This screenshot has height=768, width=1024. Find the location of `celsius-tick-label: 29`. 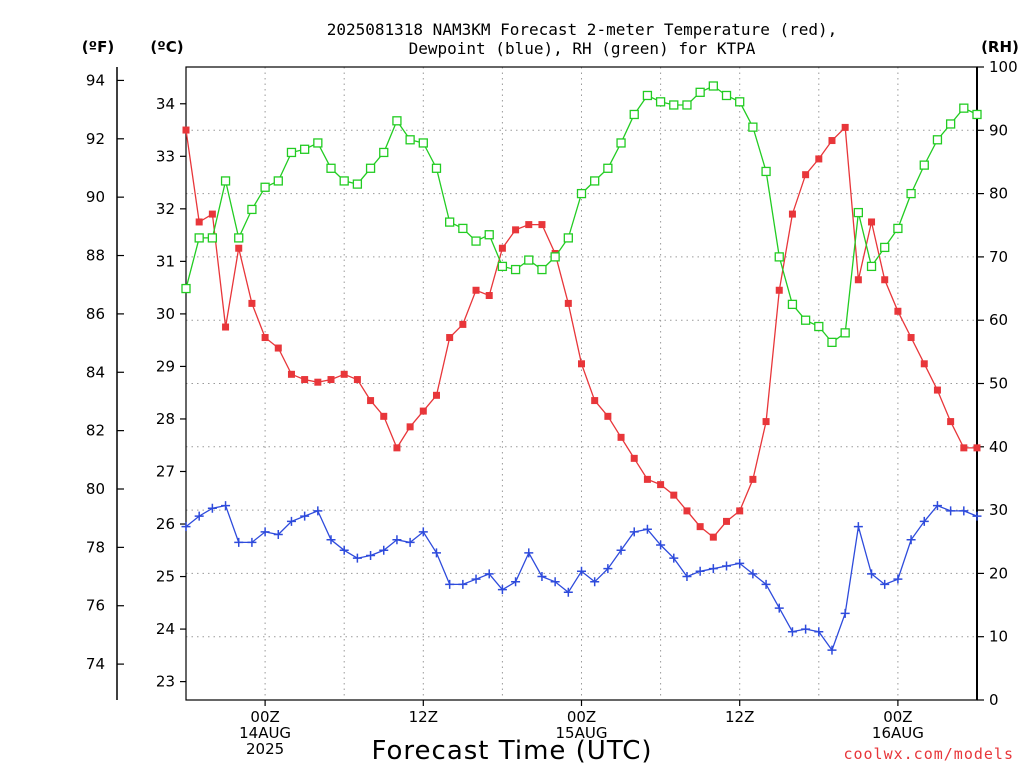

celsius-tick-label: 29 is located at coordinates (165, 366).